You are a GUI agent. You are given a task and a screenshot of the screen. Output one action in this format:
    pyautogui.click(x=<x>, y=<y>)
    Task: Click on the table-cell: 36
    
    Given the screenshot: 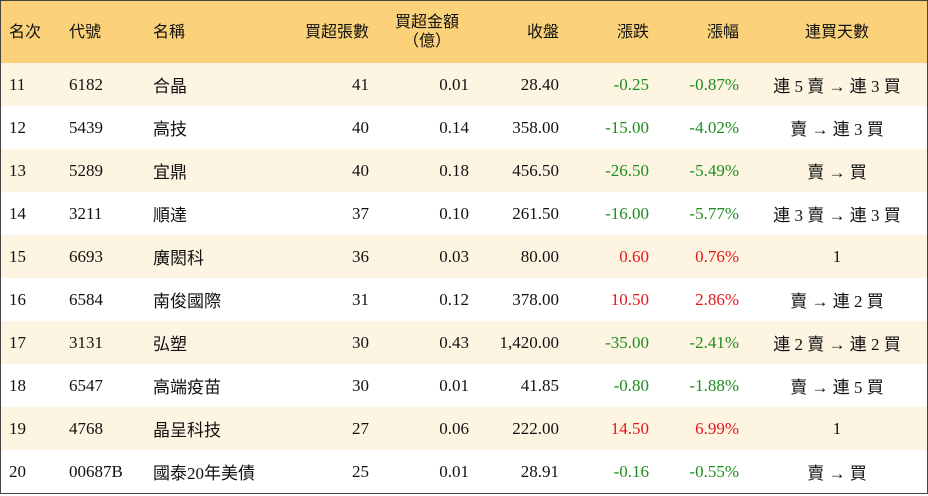 What is the action you would take?
    pyautogui.click(x=360, y=256)
    